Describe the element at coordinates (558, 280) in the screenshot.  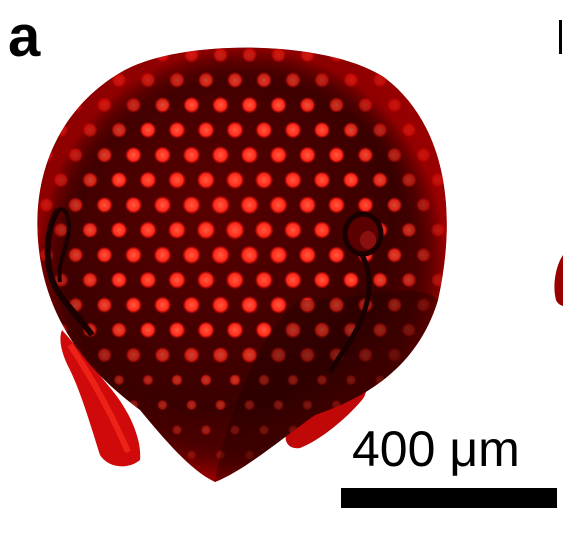
I see `adjacent-specimen-fragment` at that location.